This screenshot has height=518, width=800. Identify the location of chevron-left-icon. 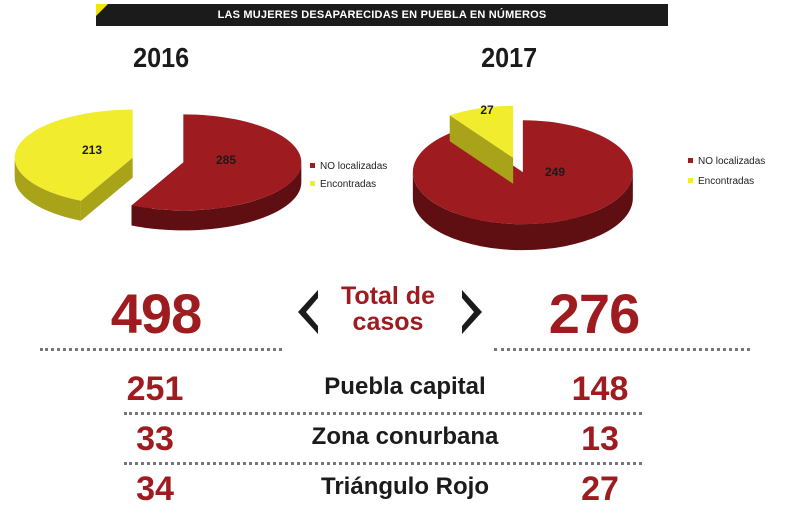
(308, 312).